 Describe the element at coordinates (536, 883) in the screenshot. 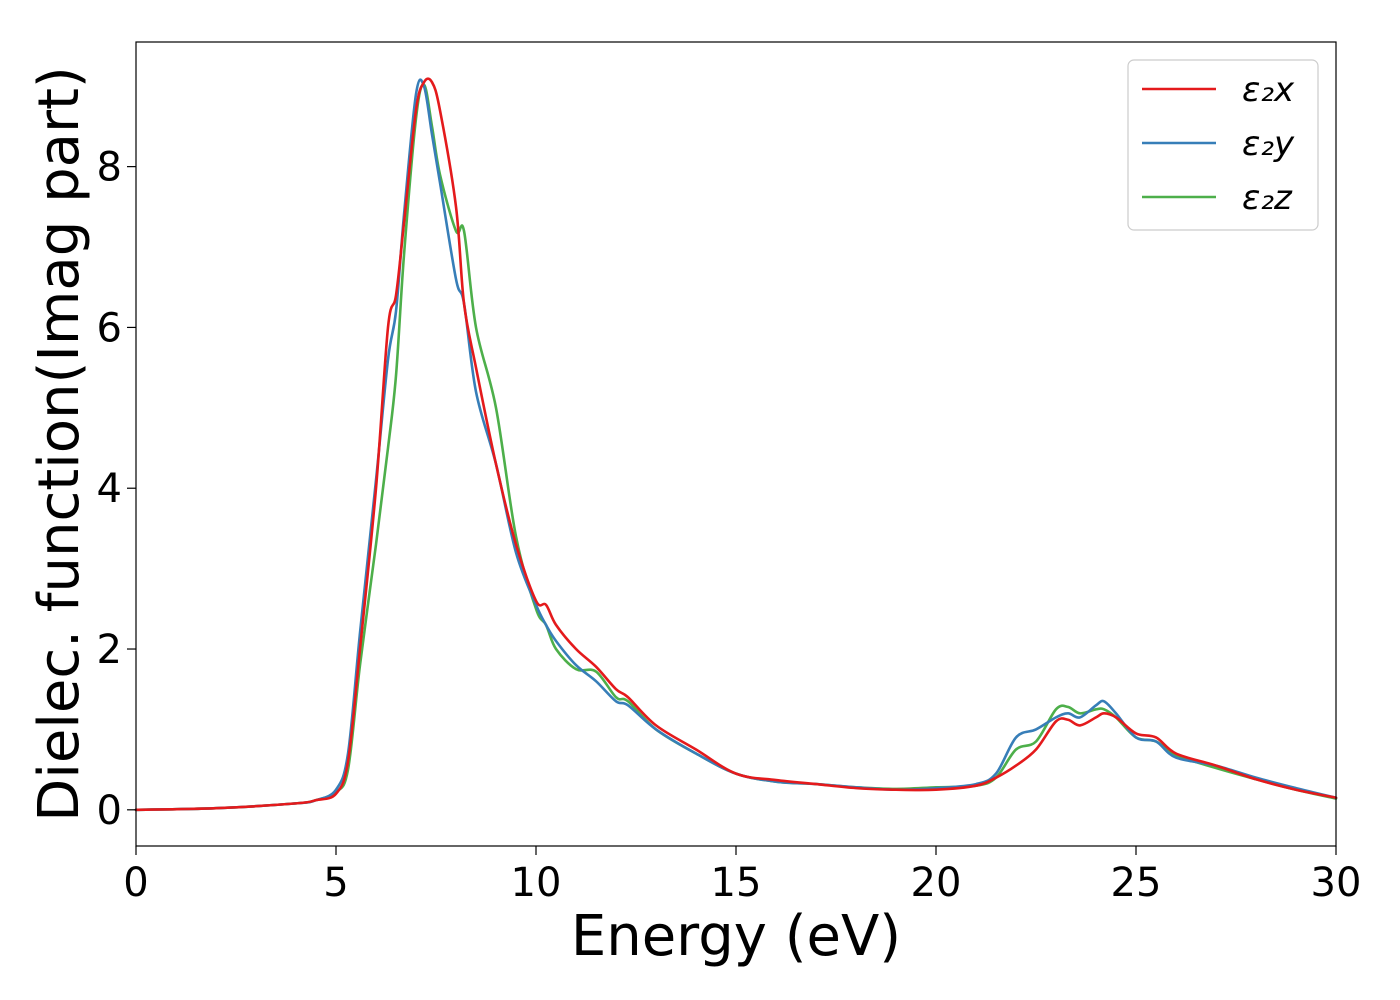

I see `x-tick-label: 10` at that location.